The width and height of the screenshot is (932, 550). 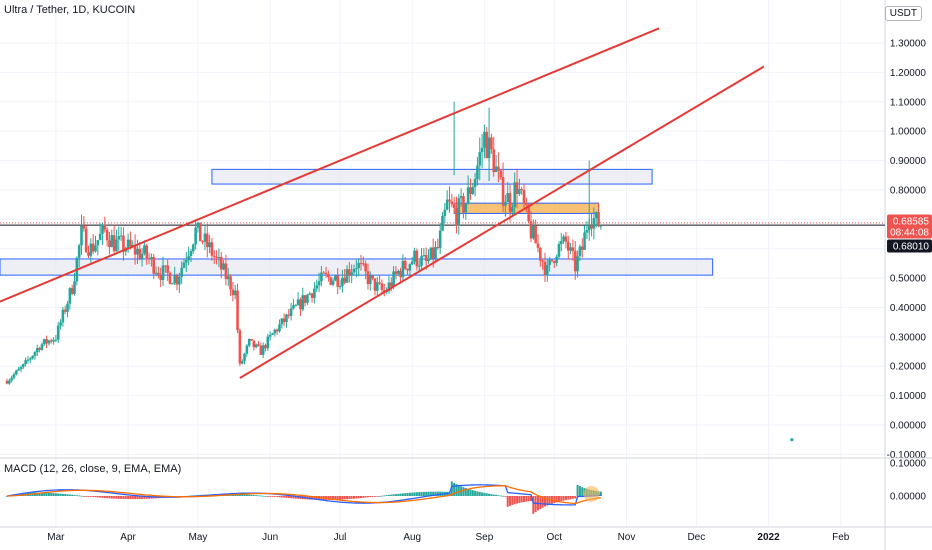 What do you see at coordinates (909, 226) in the screenshot?
I see `last-price-badge` at bounding box center [909, 226].